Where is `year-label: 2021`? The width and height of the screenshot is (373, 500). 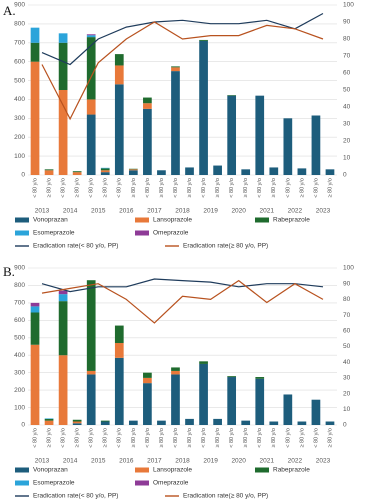 year-label: 2021 is located at coordinates (267, 211).